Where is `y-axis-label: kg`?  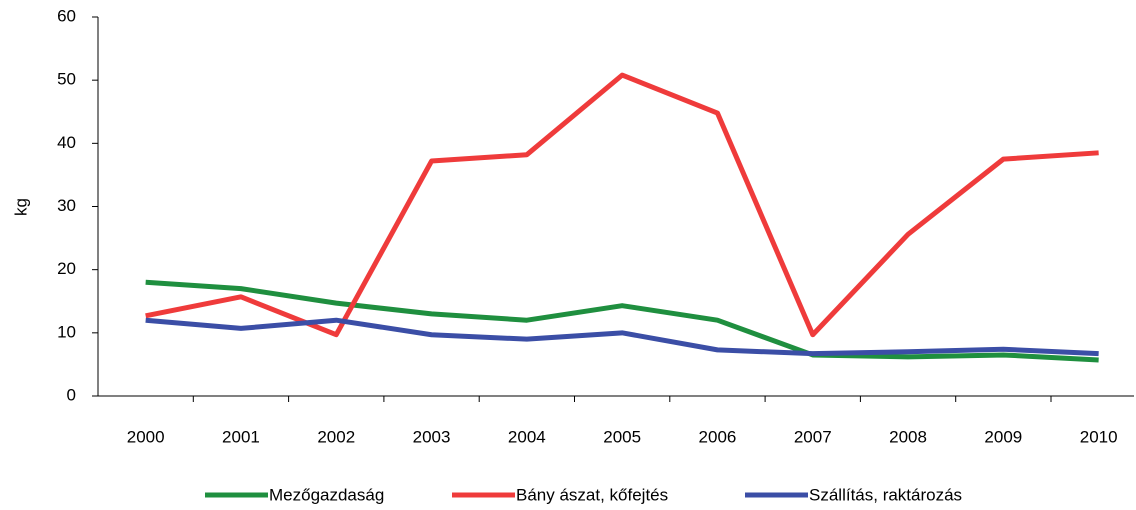
y-axis-label: kg is located at coordinates (20, 207).